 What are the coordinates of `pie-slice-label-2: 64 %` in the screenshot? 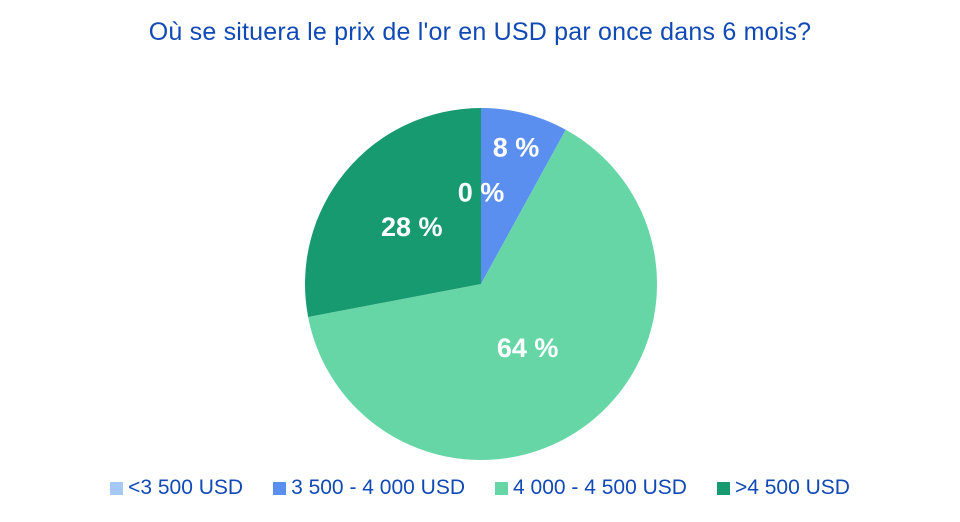 It's located at (528, 348).